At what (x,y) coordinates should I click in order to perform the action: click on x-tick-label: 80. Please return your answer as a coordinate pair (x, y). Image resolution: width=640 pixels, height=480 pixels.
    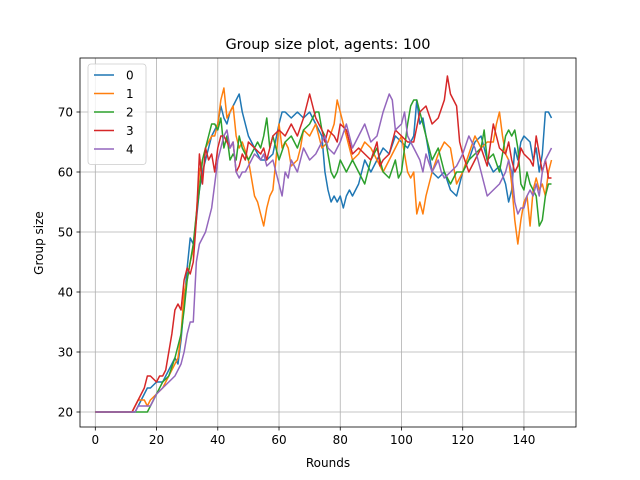
    Looking at the image, I should click on (340, 440).